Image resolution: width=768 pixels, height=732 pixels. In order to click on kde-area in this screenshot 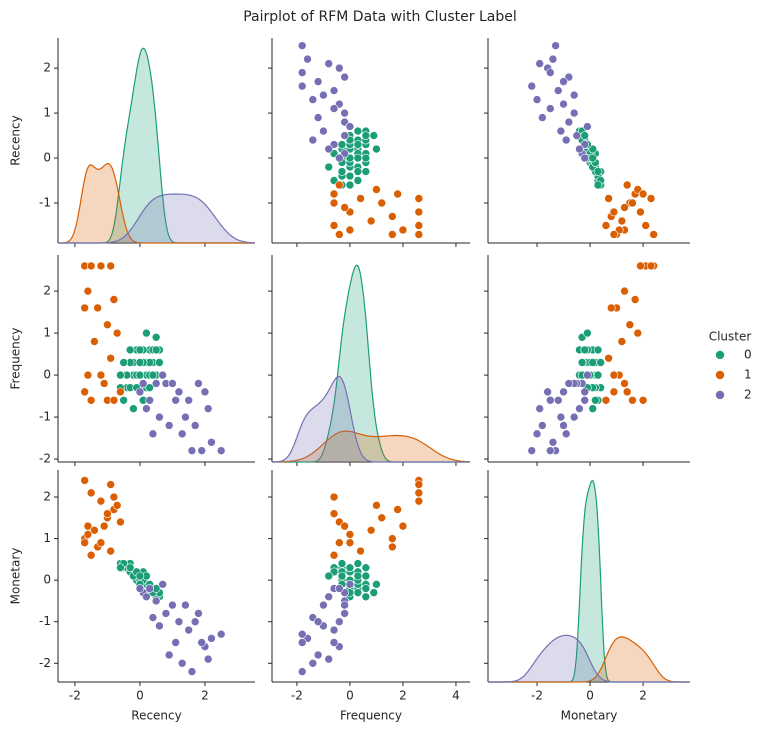, I will do `click(156, 203)`.